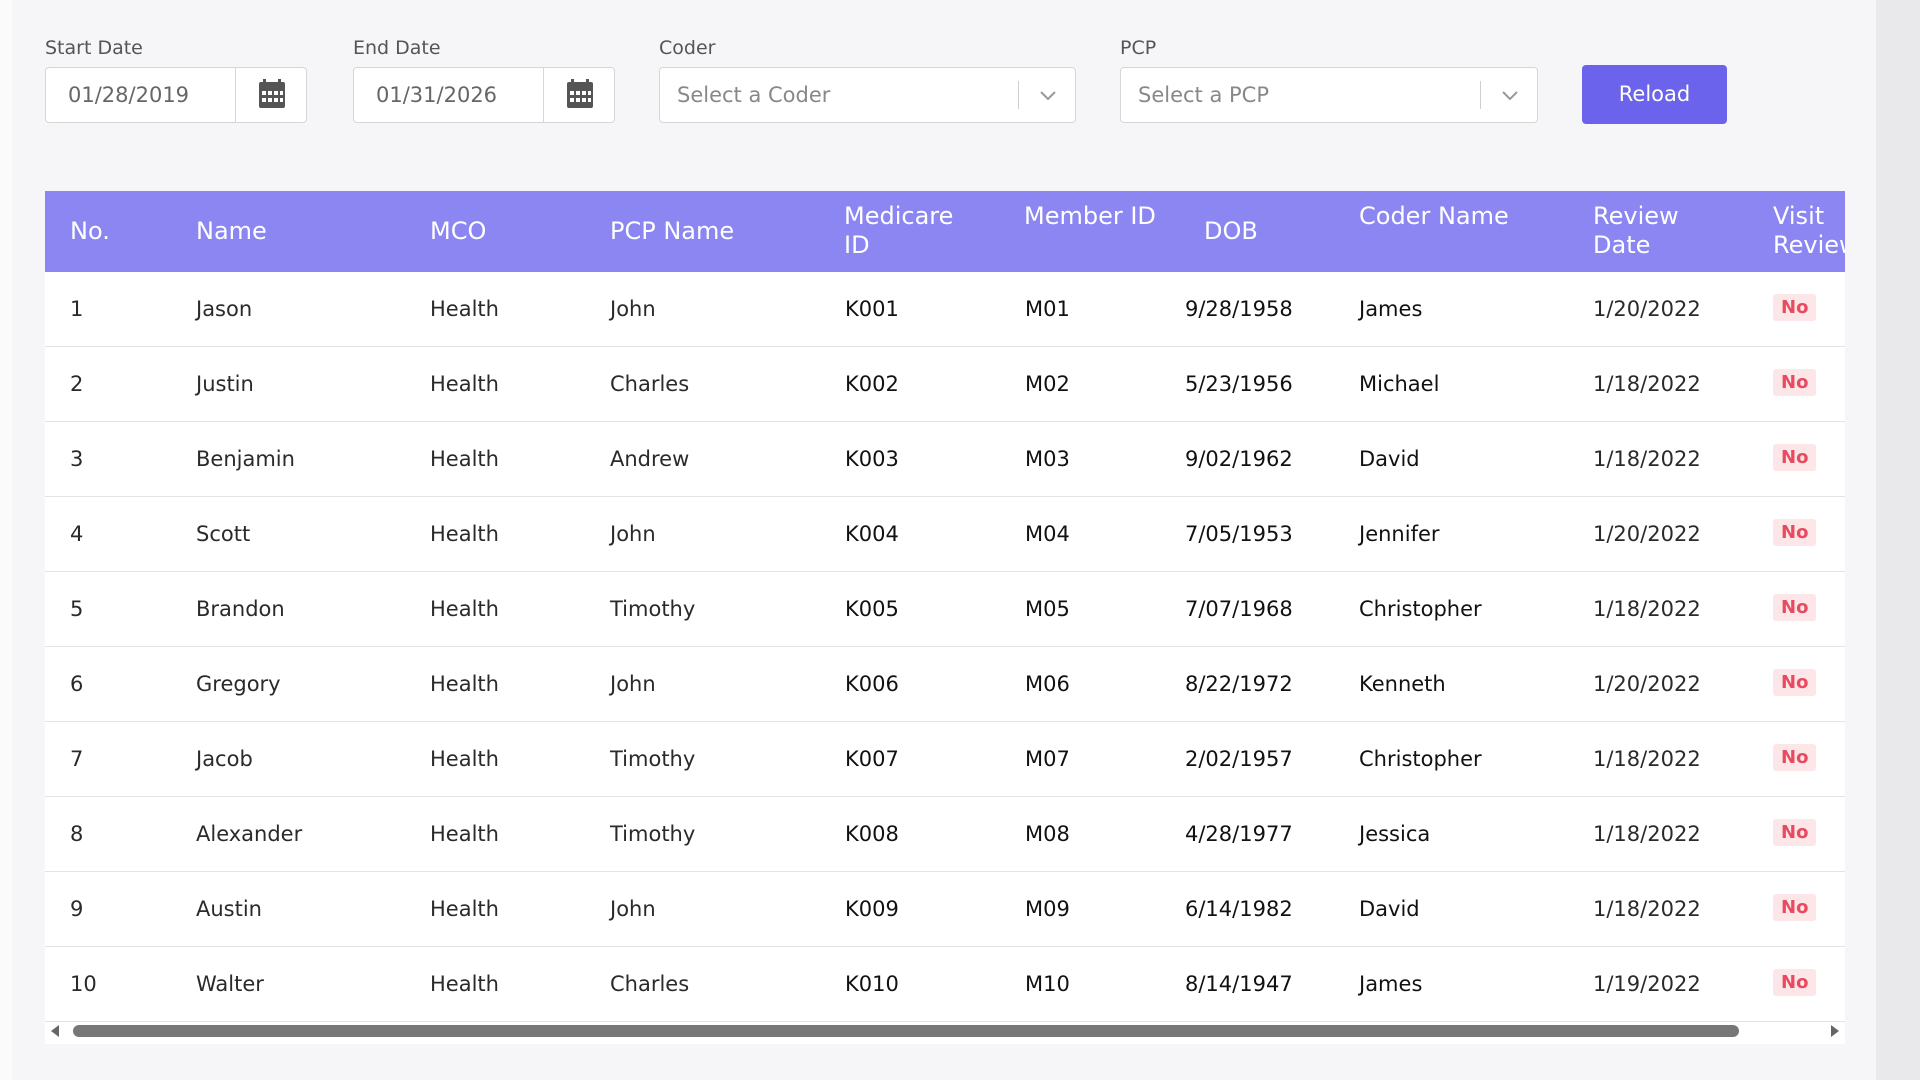 The image size is (1920, 1080). Describe the element at coordinates (872, 384) in the screenshot. I see `table-cell: K002` at that location.